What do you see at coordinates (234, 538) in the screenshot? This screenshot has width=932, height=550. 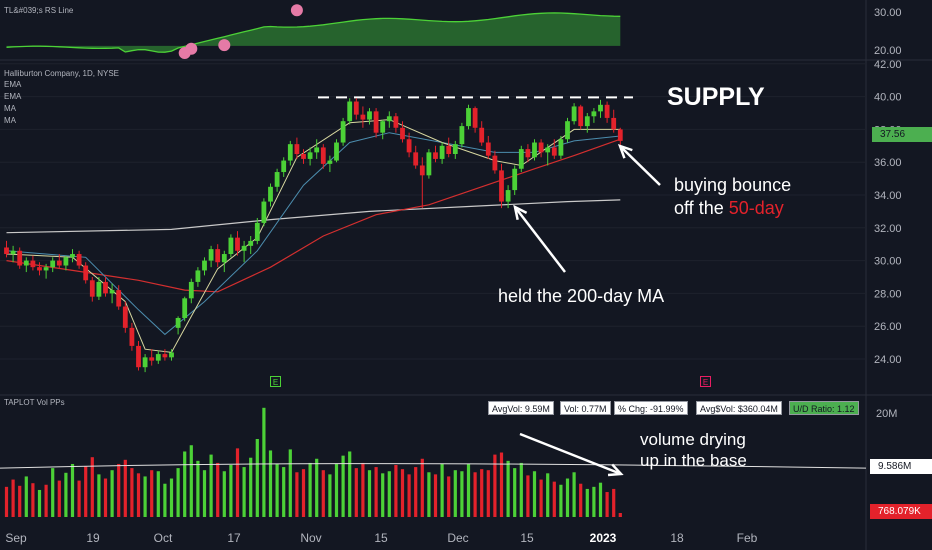 I see `x-axis-label: 17` at bounding box center [234, 538].